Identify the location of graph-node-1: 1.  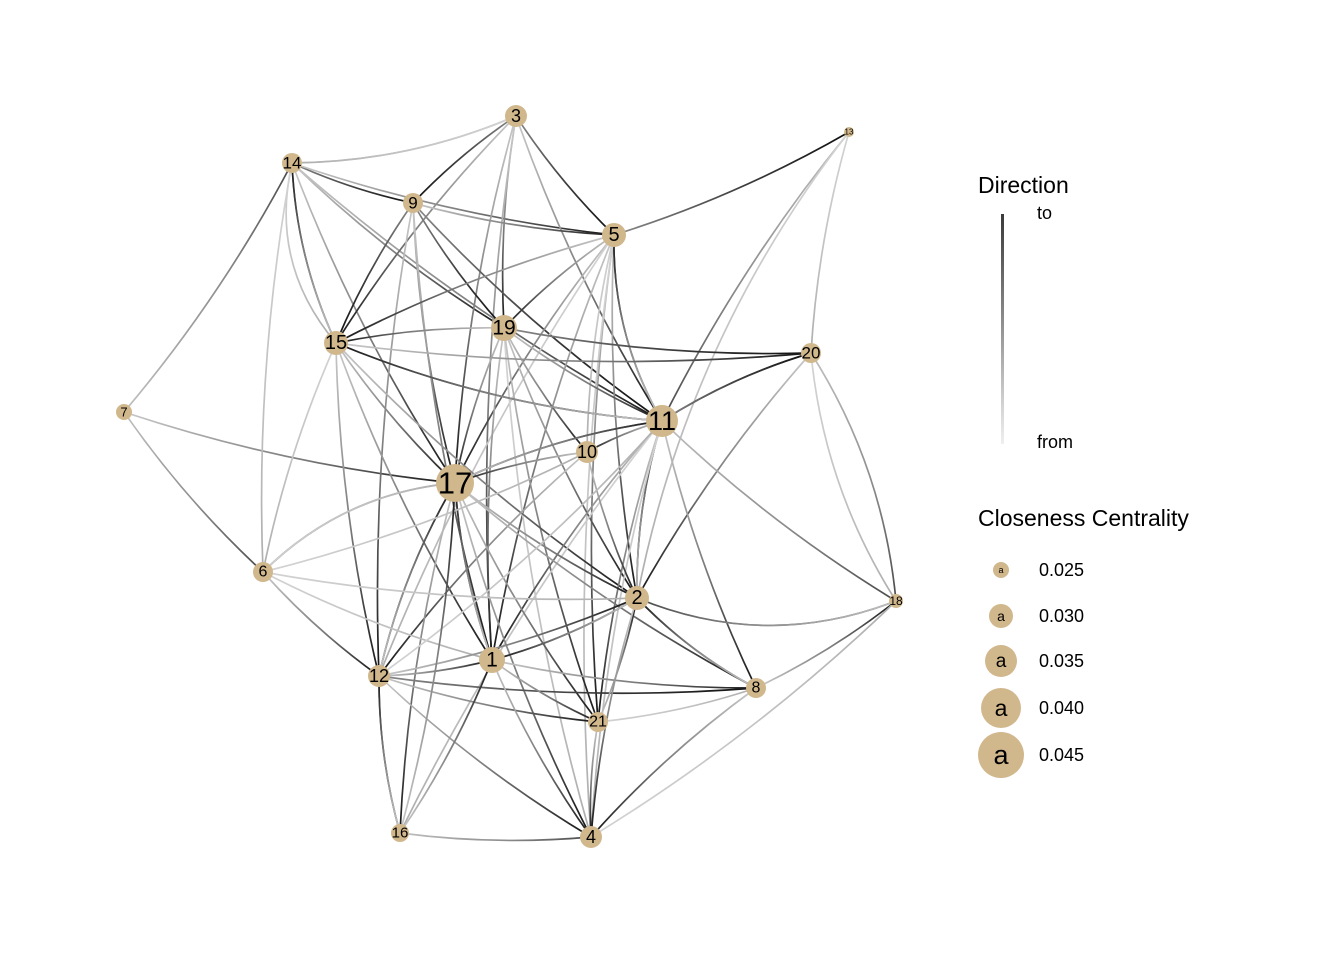
(492, 660).